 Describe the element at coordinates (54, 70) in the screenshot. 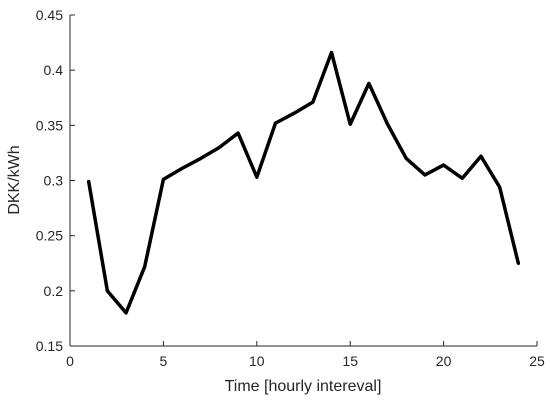

I see `y-tick-label: 0.4` at that location.